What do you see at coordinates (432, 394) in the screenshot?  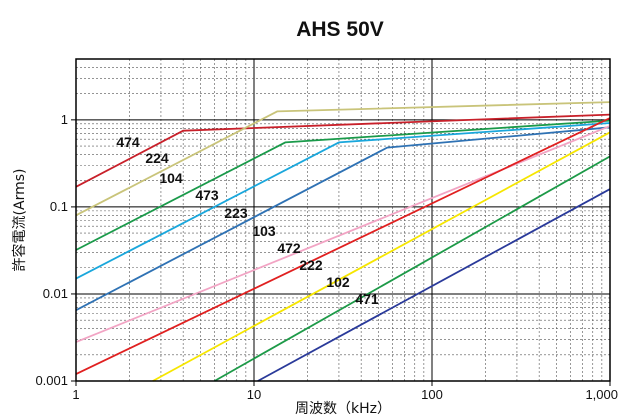 I see `x-tick-label: 100` at bounding box center [432, 394].